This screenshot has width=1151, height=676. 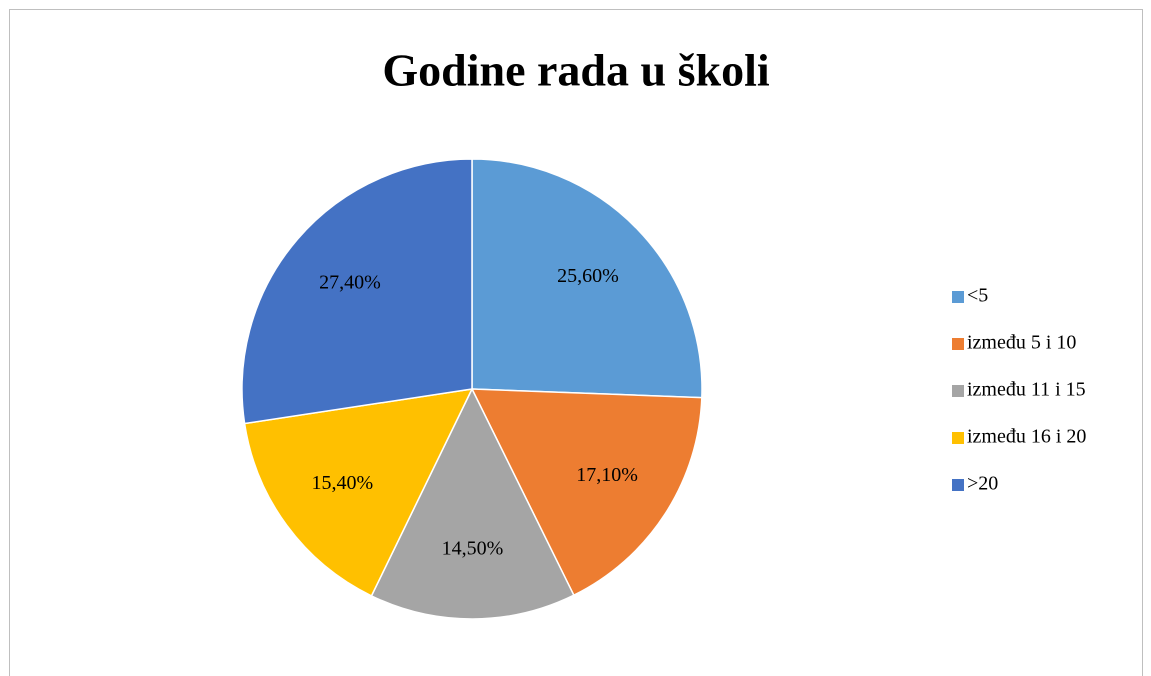 What do you see at coordinates (343, 483) in the screenshot?
I see `data-label: 15,40%` at bounding box center [343, 483].